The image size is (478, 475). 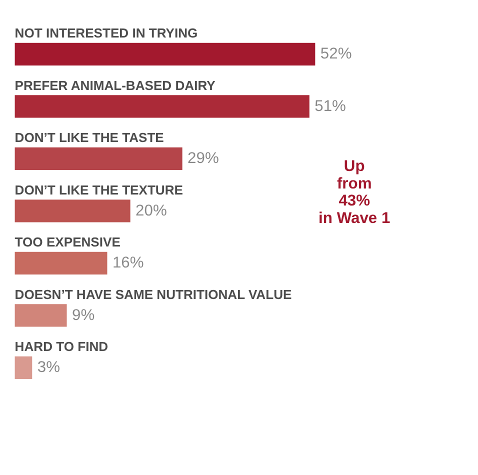 What do you see at coordinates (354, 193) in the screenshot?
I see `text: Up from 43% in Wave 1` at bounding box center [354, 193].